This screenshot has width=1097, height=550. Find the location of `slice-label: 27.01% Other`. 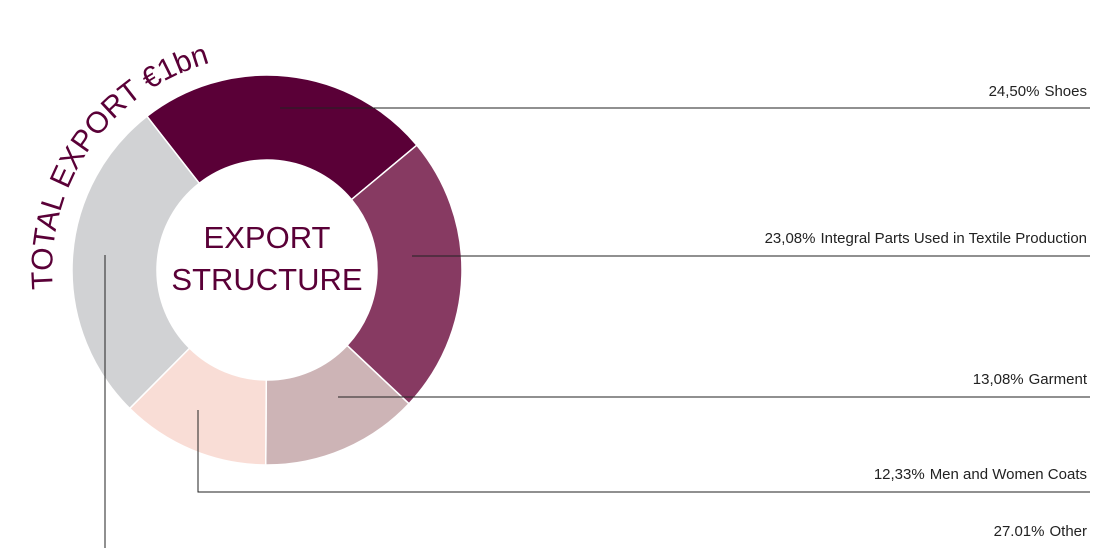

slice-label: 27.01% Other is located at coordinates (1040, 531).